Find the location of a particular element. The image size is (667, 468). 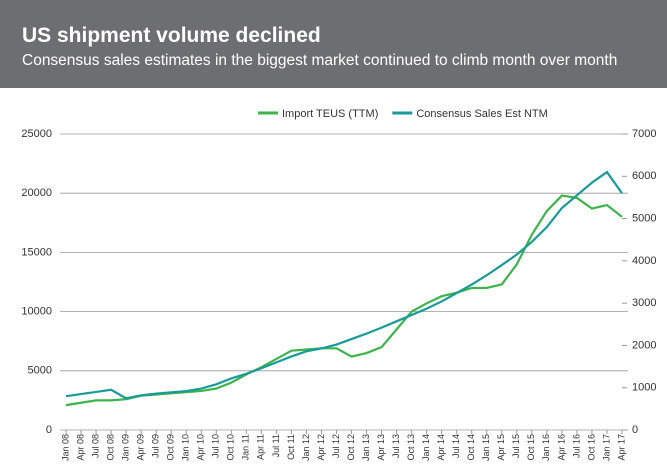

x-tick-label: Oct 10 is located at coordinates (231, 447).